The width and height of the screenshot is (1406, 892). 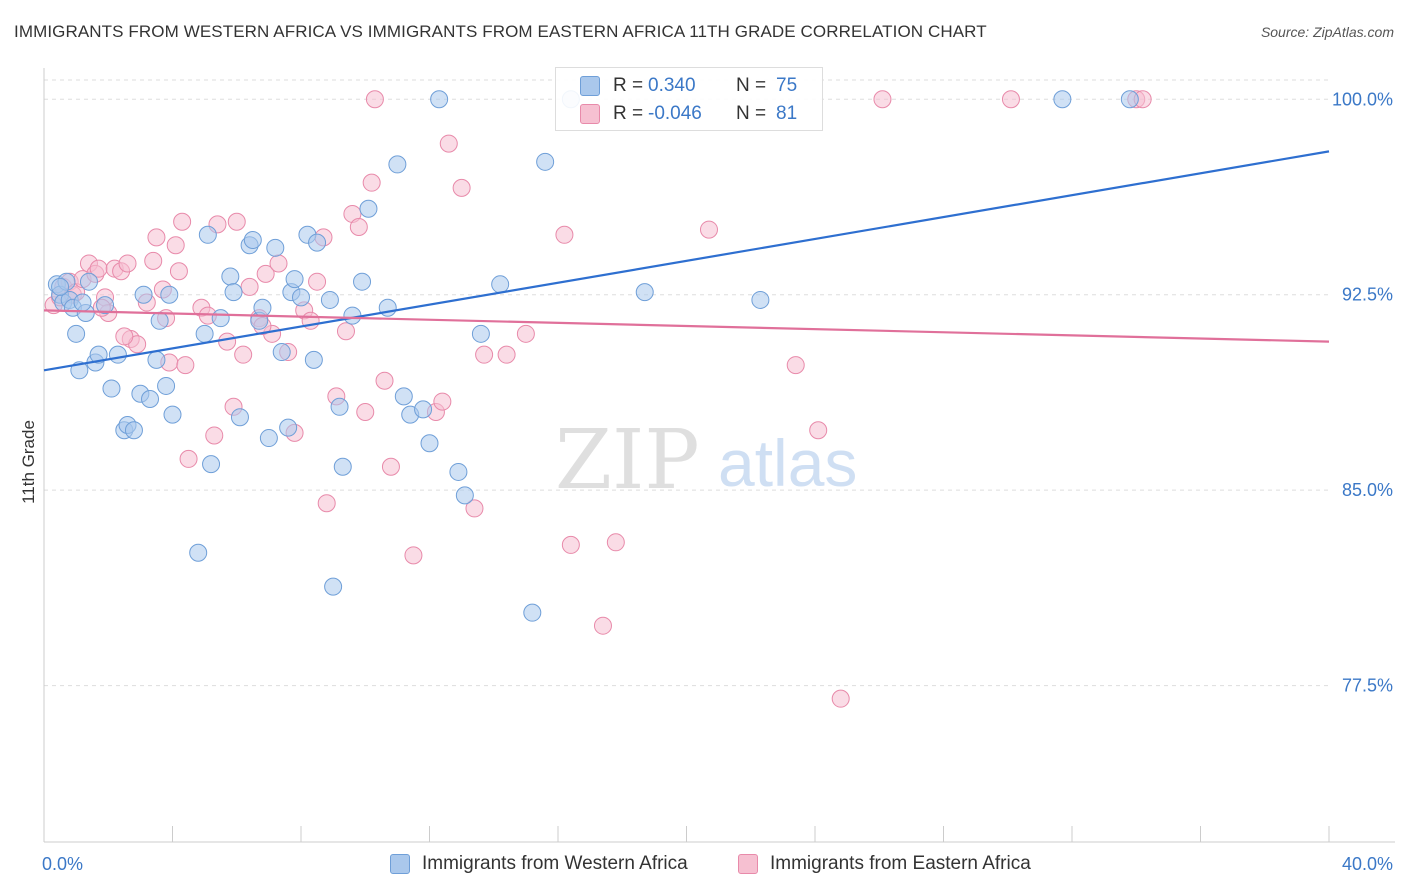 What do you see at coordinates (1367, 295) in the screenshot?
I see `y-tick-label: 92.5%` at bounding box center [1367, 295].